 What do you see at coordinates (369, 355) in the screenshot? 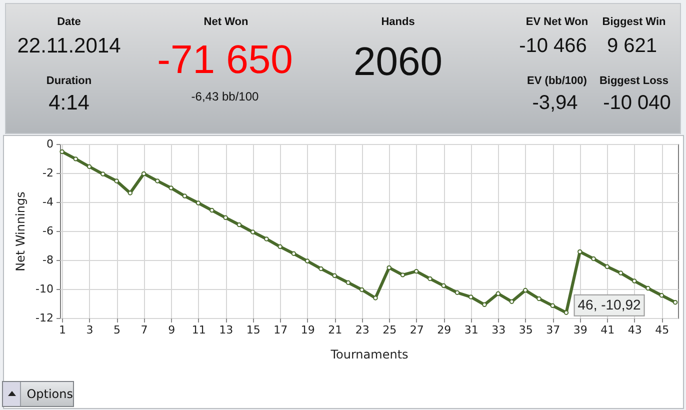
I see `x-axis-title: Tournaments` at bounding box center [369, 355].